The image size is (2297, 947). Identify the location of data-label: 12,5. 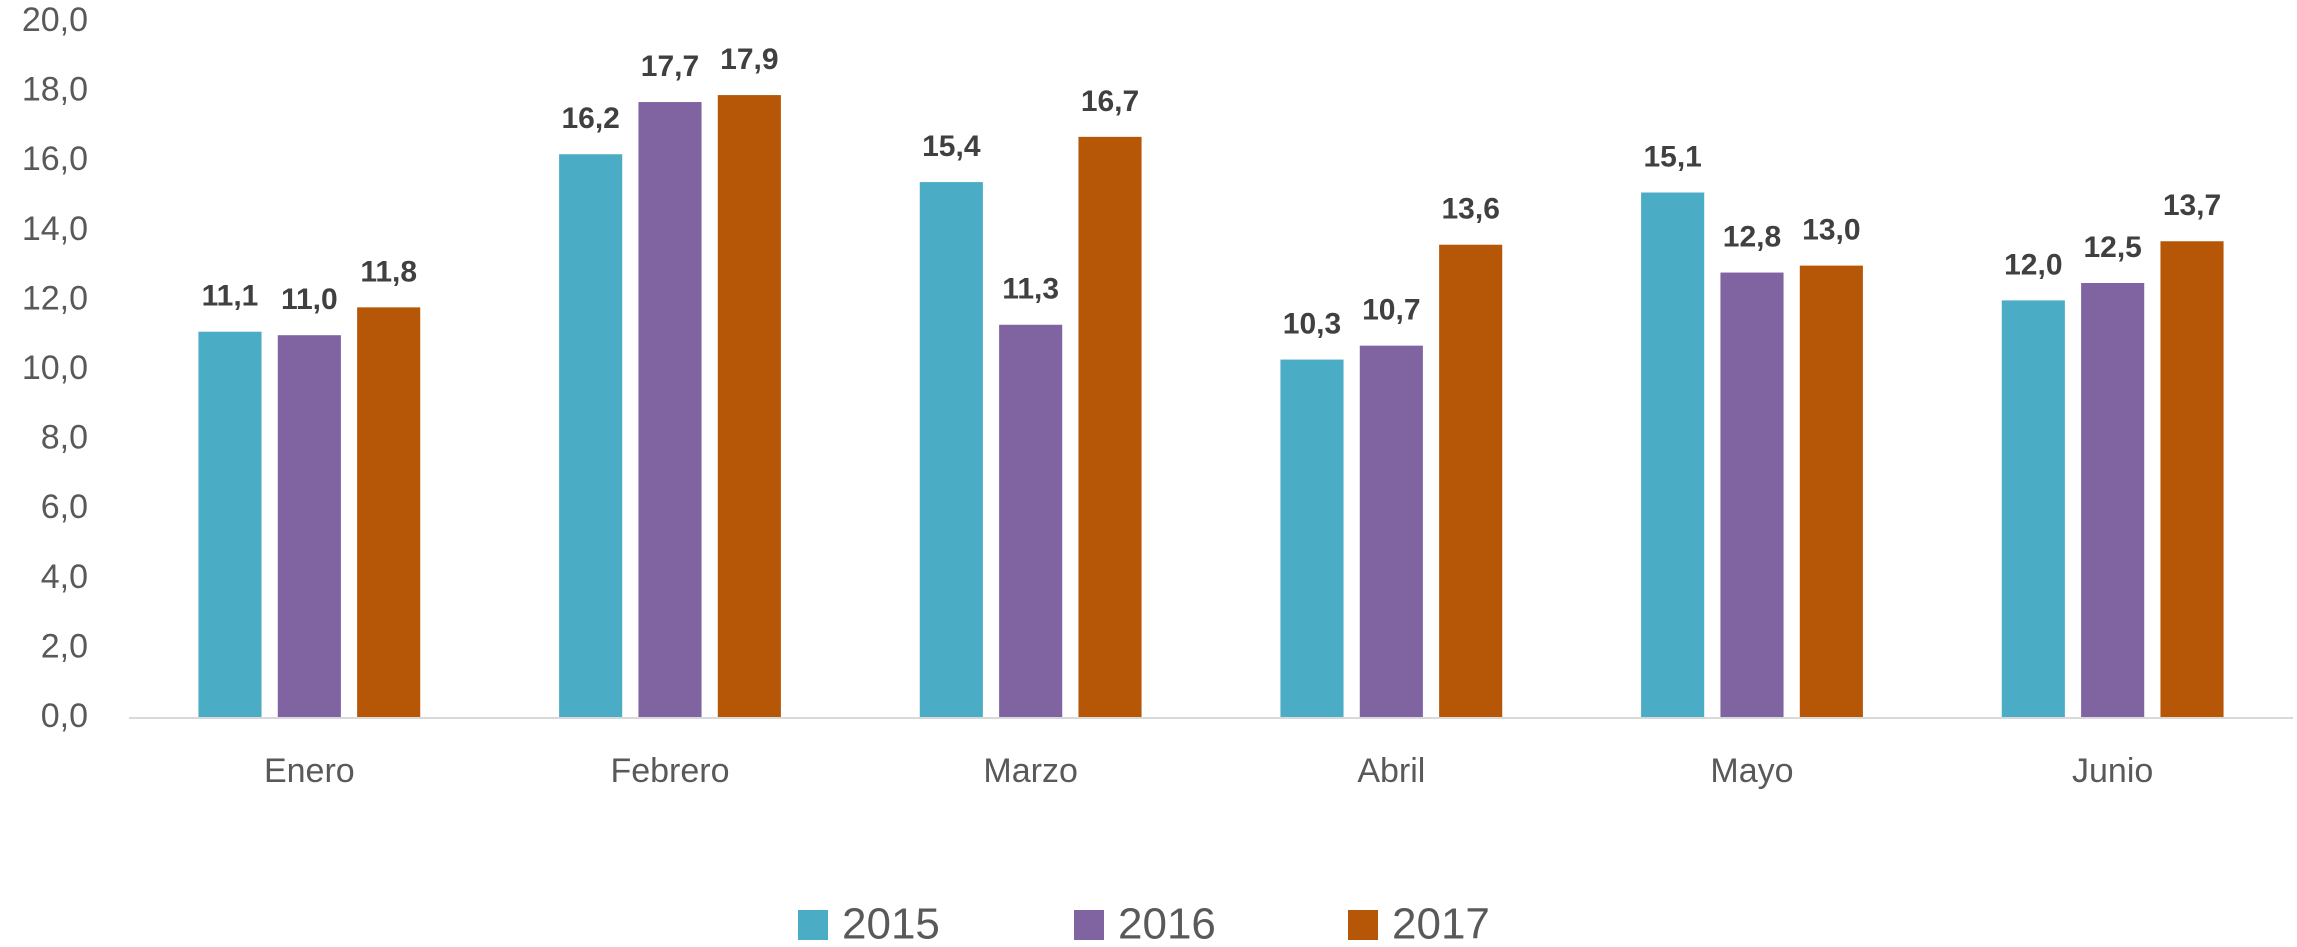
(2112, 247).